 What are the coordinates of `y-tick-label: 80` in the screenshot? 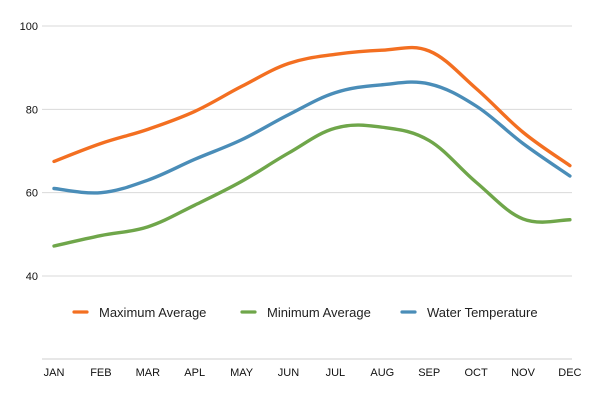 It's located at (32, 110).